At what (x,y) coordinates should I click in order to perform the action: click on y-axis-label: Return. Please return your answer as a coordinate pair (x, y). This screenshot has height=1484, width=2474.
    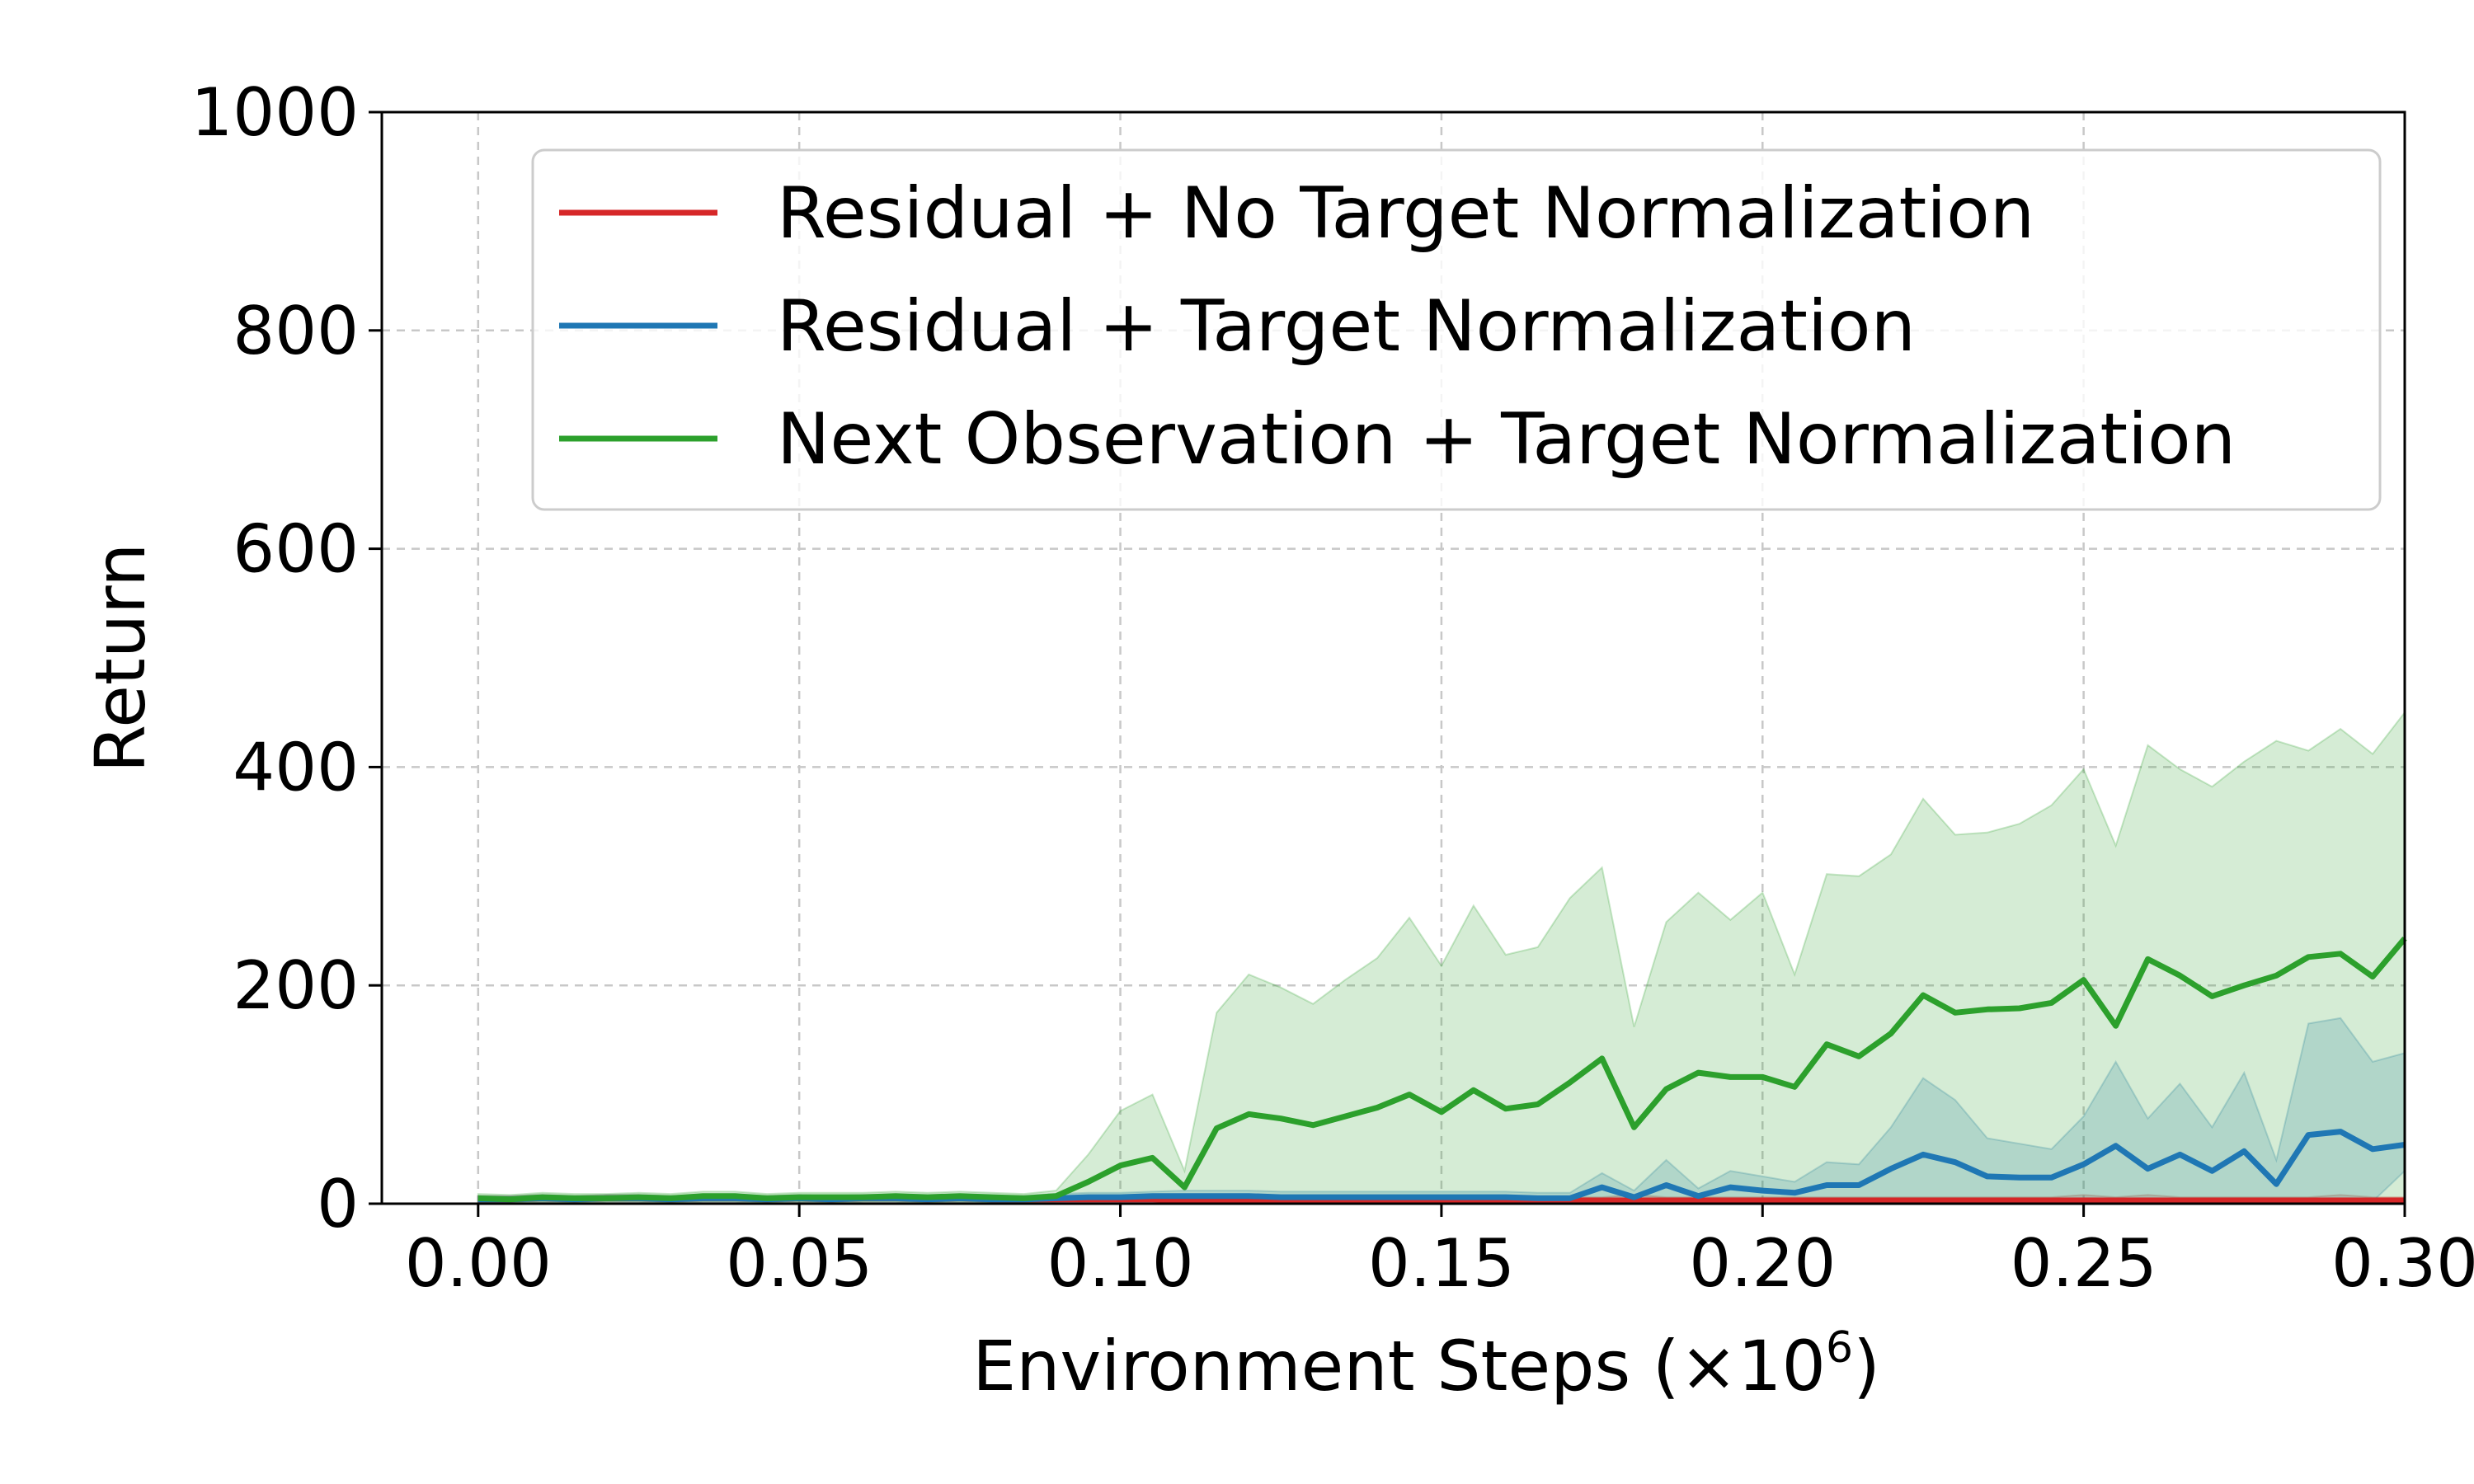
    Looking at the image, I should click on (120, 658).